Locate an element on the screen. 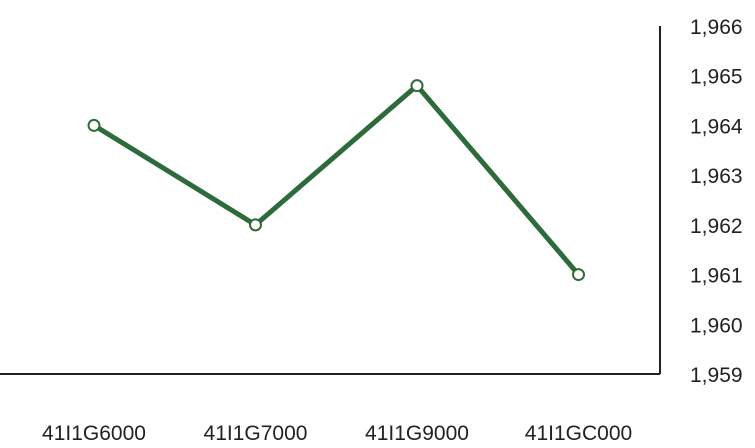  x-axis-ticks: 41I1G6000 41I1G7000 41I1G9000 41I1GC000 is located at coordinates (337, 433).